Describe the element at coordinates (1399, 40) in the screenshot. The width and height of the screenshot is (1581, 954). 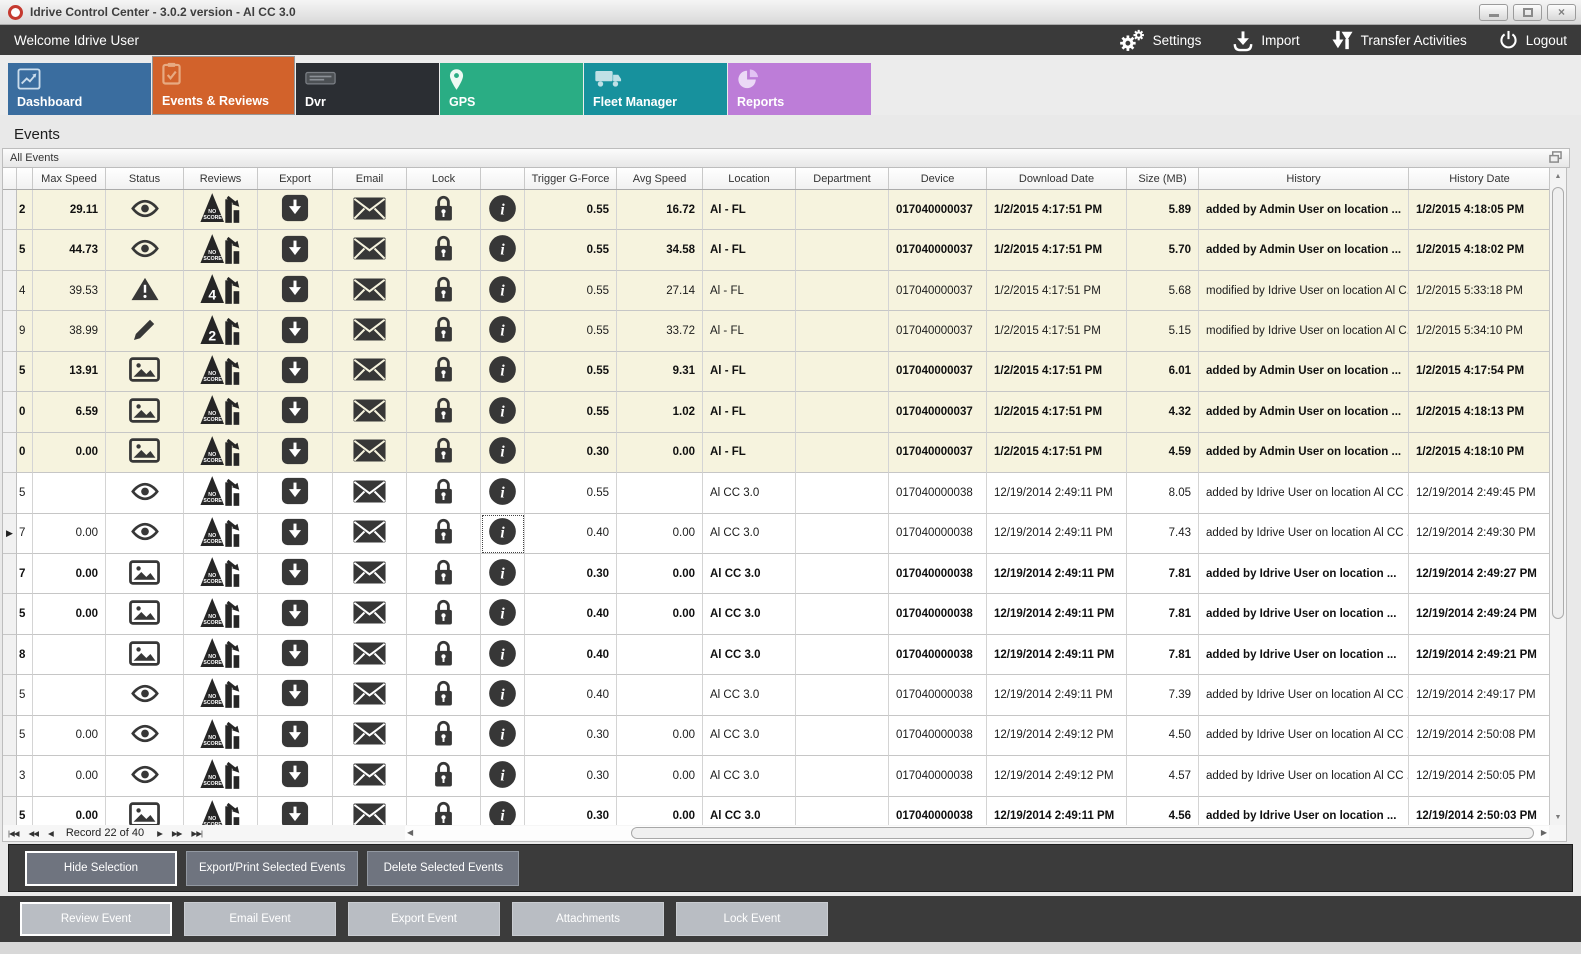
I see `transfer-activities-button: Transfer Activities` at that location.